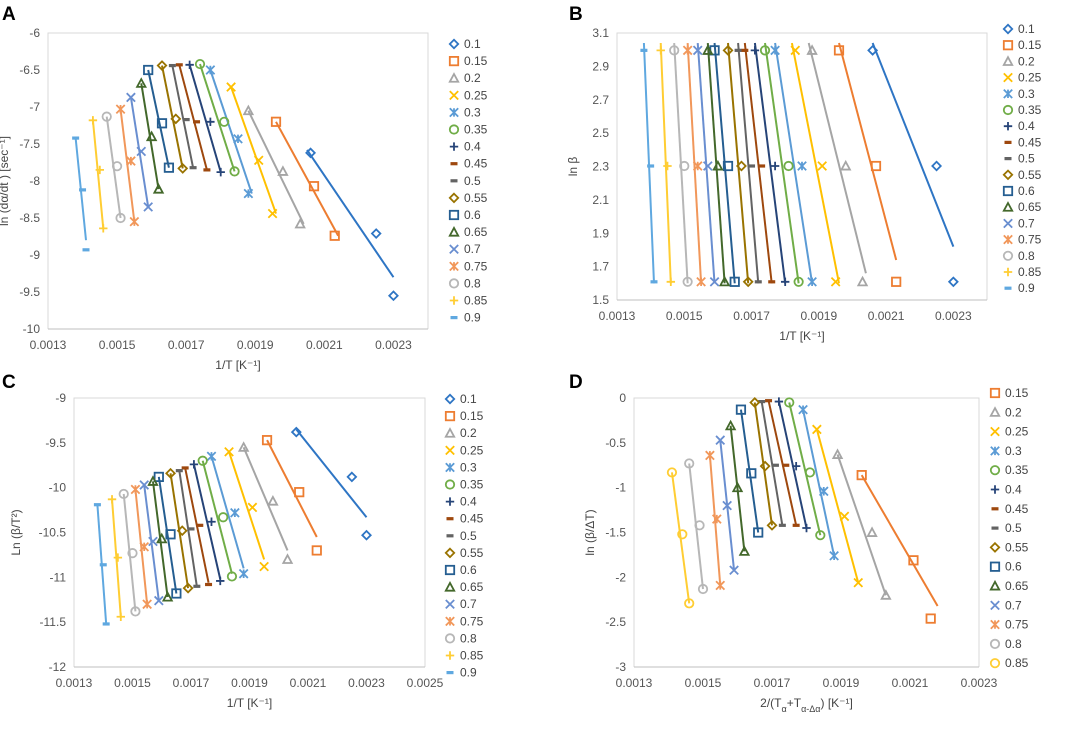 The height and width of the screenshot is (737, 1072). What do you see at coordinates (600, 267) in the screenshot?
I see `y-tick-label: 1.7` at bounding box center [600, 267].